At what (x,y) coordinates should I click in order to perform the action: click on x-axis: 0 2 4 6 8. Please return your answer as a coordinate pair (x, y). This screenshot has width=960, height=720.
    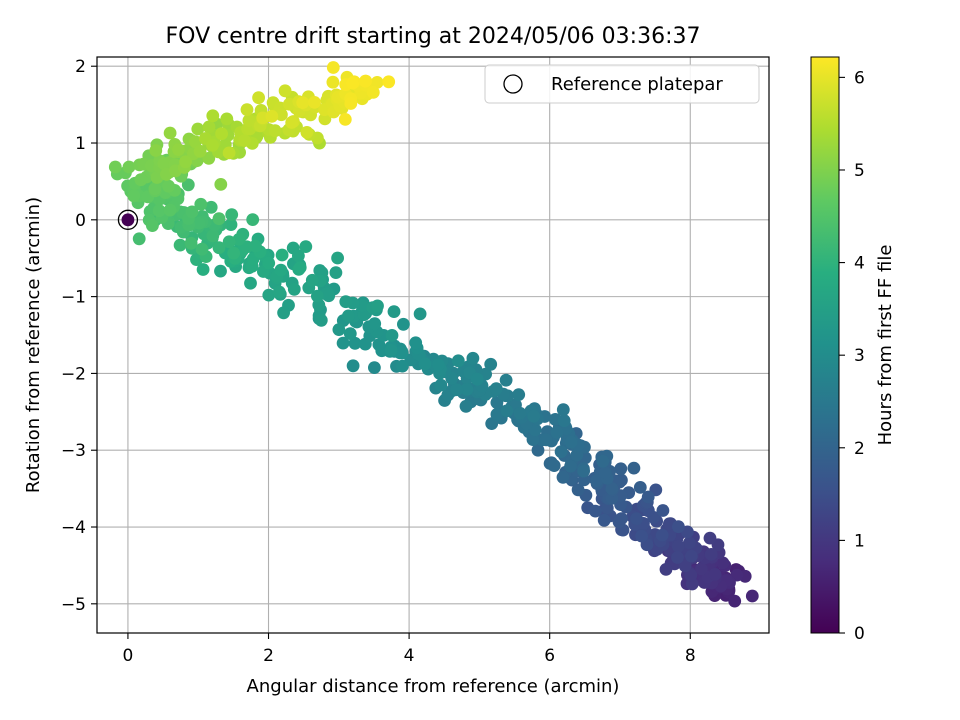
    Looking at the image, I should click on (409, 649).